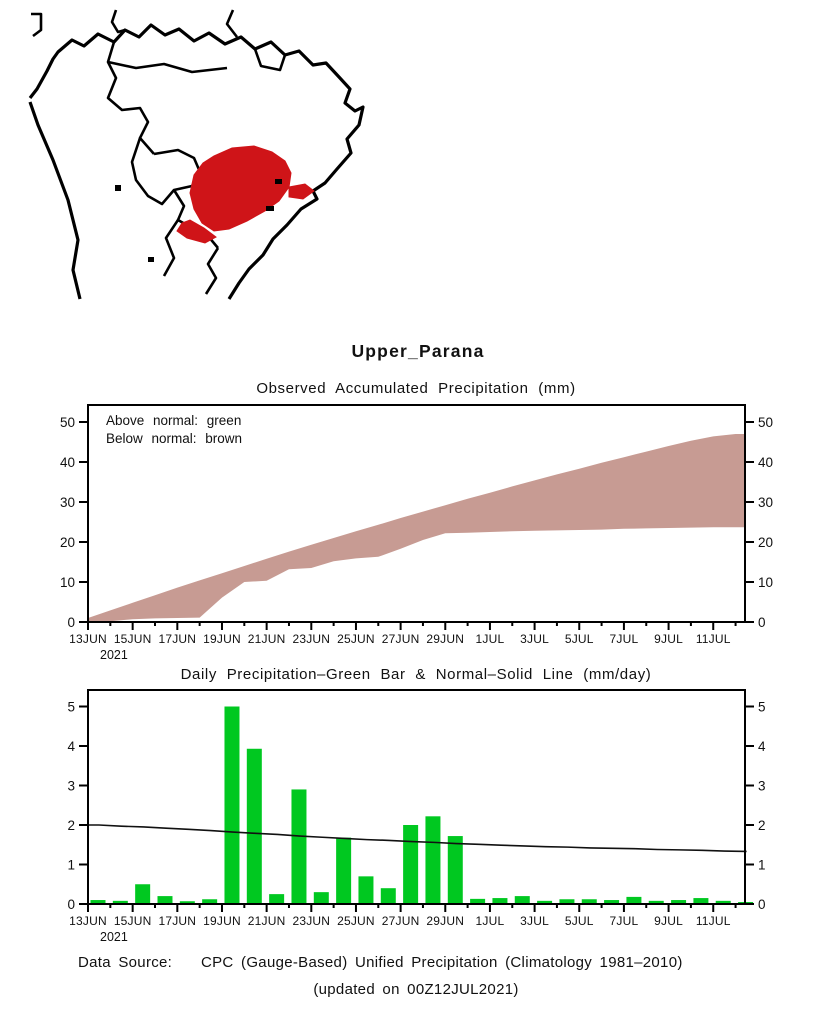 The height and width of the screenshot is (1024, 833). Describe the element at coordinates (125, 962) in the screenshot. I see `footer-data-source-label: Data Source:` at that location.